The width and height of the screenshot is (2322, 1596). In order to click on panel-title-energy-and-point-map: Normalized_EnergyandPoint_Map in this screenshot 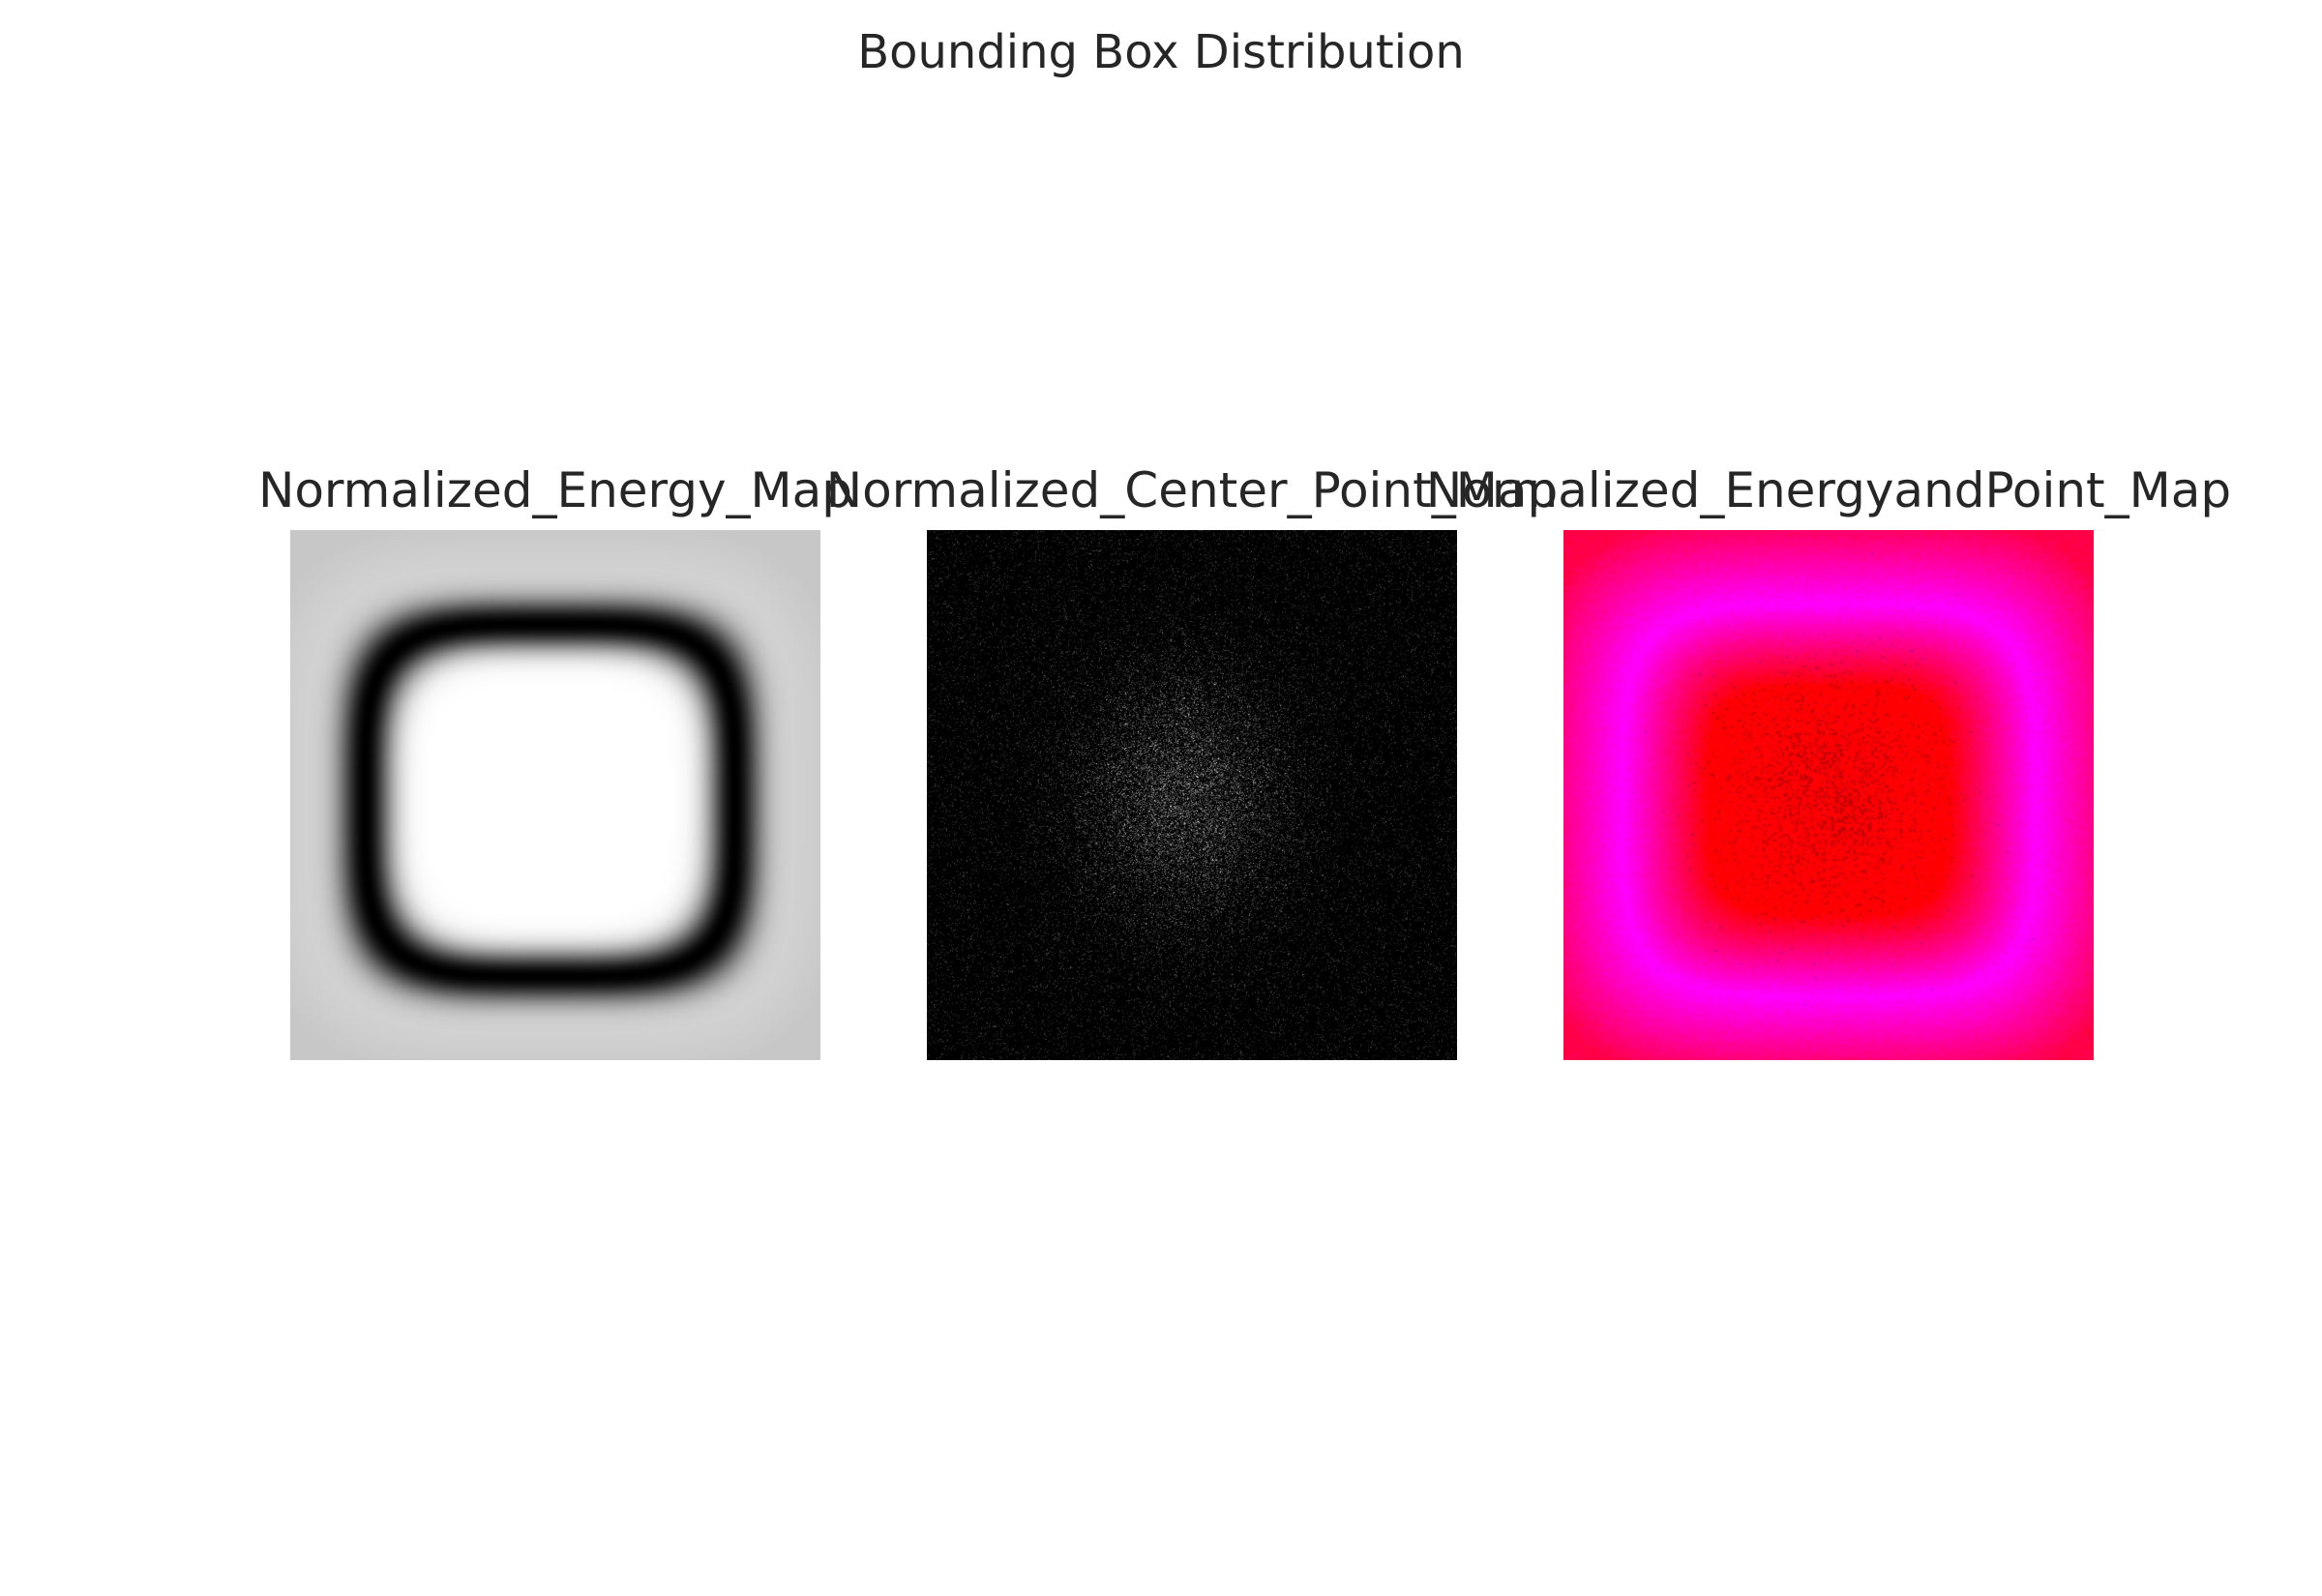, I will do `click(1828, 490)`.